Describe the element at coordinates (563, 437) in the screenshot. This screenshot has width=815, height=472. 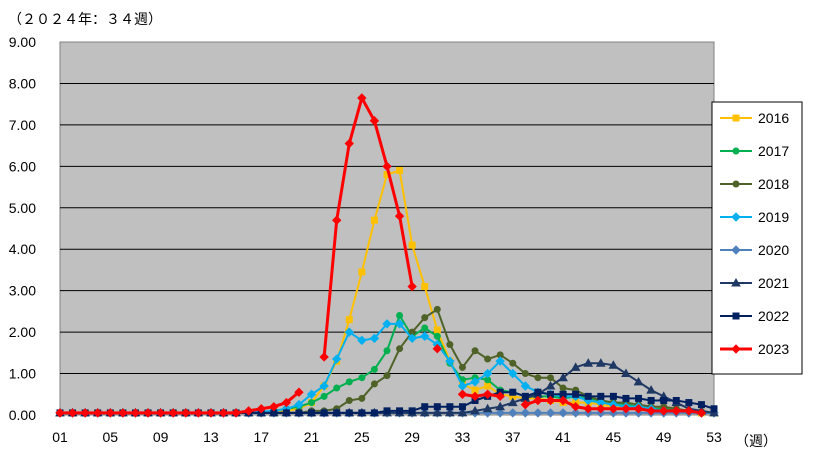
I see `x-tick-label: 41` at that location.